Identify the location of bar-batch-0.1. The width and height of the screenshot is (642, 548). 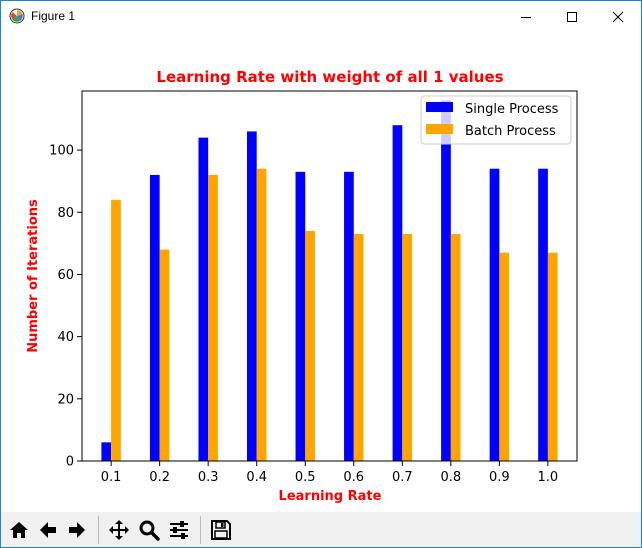
(116, 330).